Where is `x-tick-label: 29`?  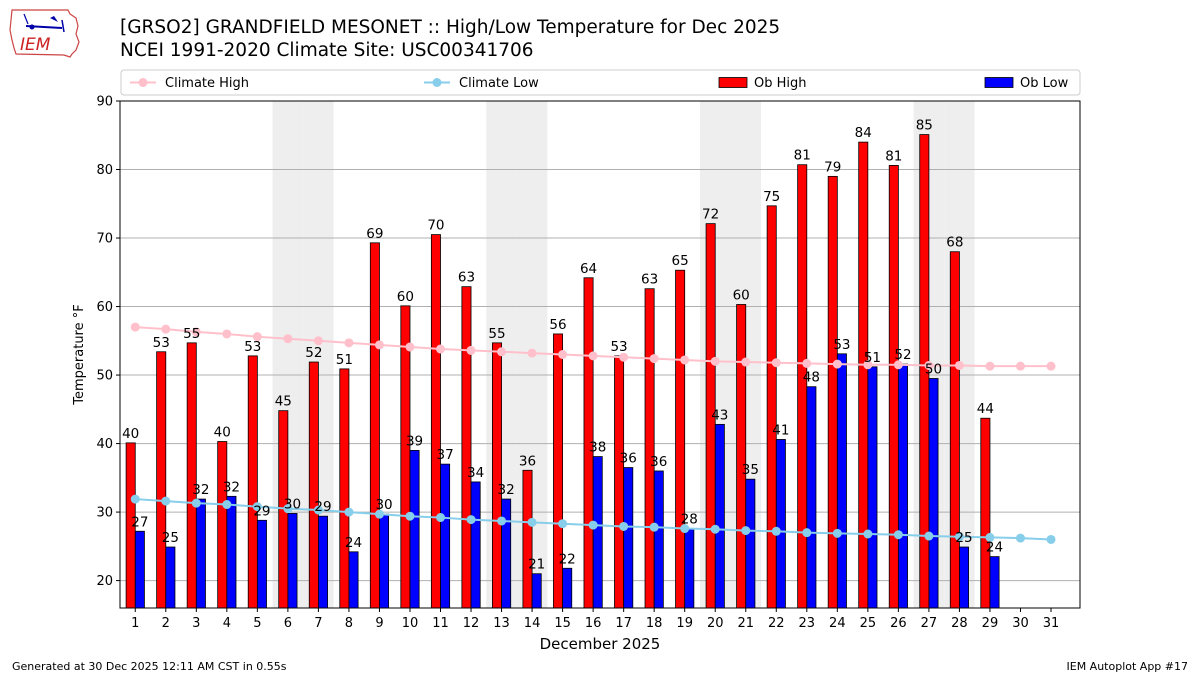 x-tick-label: 29 is located at coordinates (990, 623).